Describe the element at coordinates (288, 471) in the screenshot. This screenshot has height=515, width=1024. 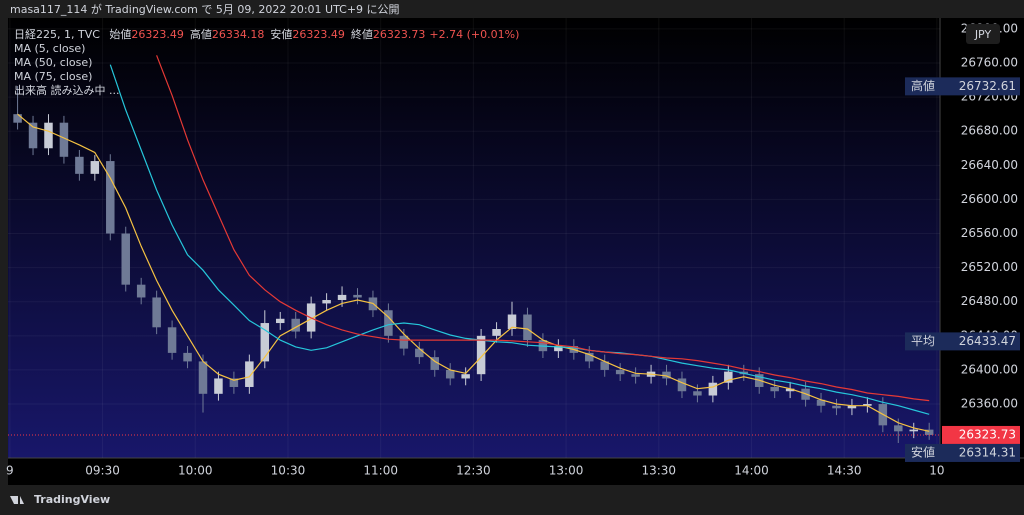
I see `x-tick-label: 10:30` at that location.